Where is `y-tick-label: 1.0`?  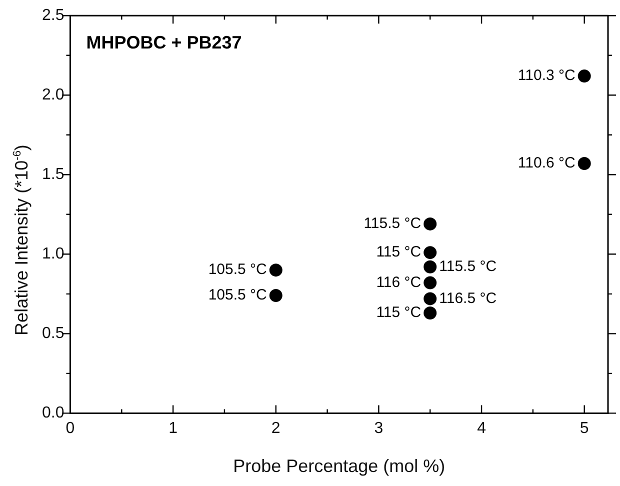 y-tick-label: 1.0 is located at coordinates (53, 254).